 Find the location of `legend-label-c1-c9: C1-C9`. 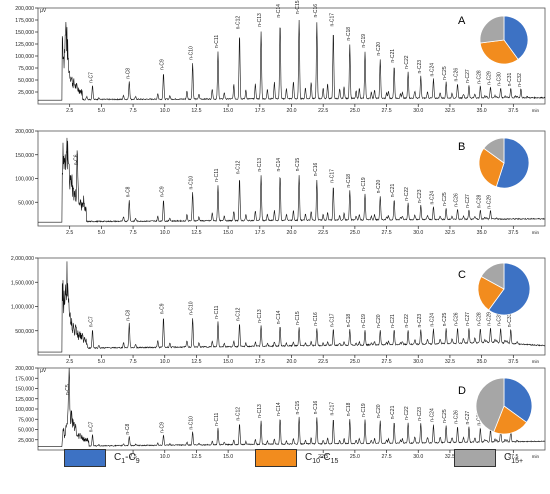

legend-label-c1-c9: C1-C9 is located at coordinates (127, 458).